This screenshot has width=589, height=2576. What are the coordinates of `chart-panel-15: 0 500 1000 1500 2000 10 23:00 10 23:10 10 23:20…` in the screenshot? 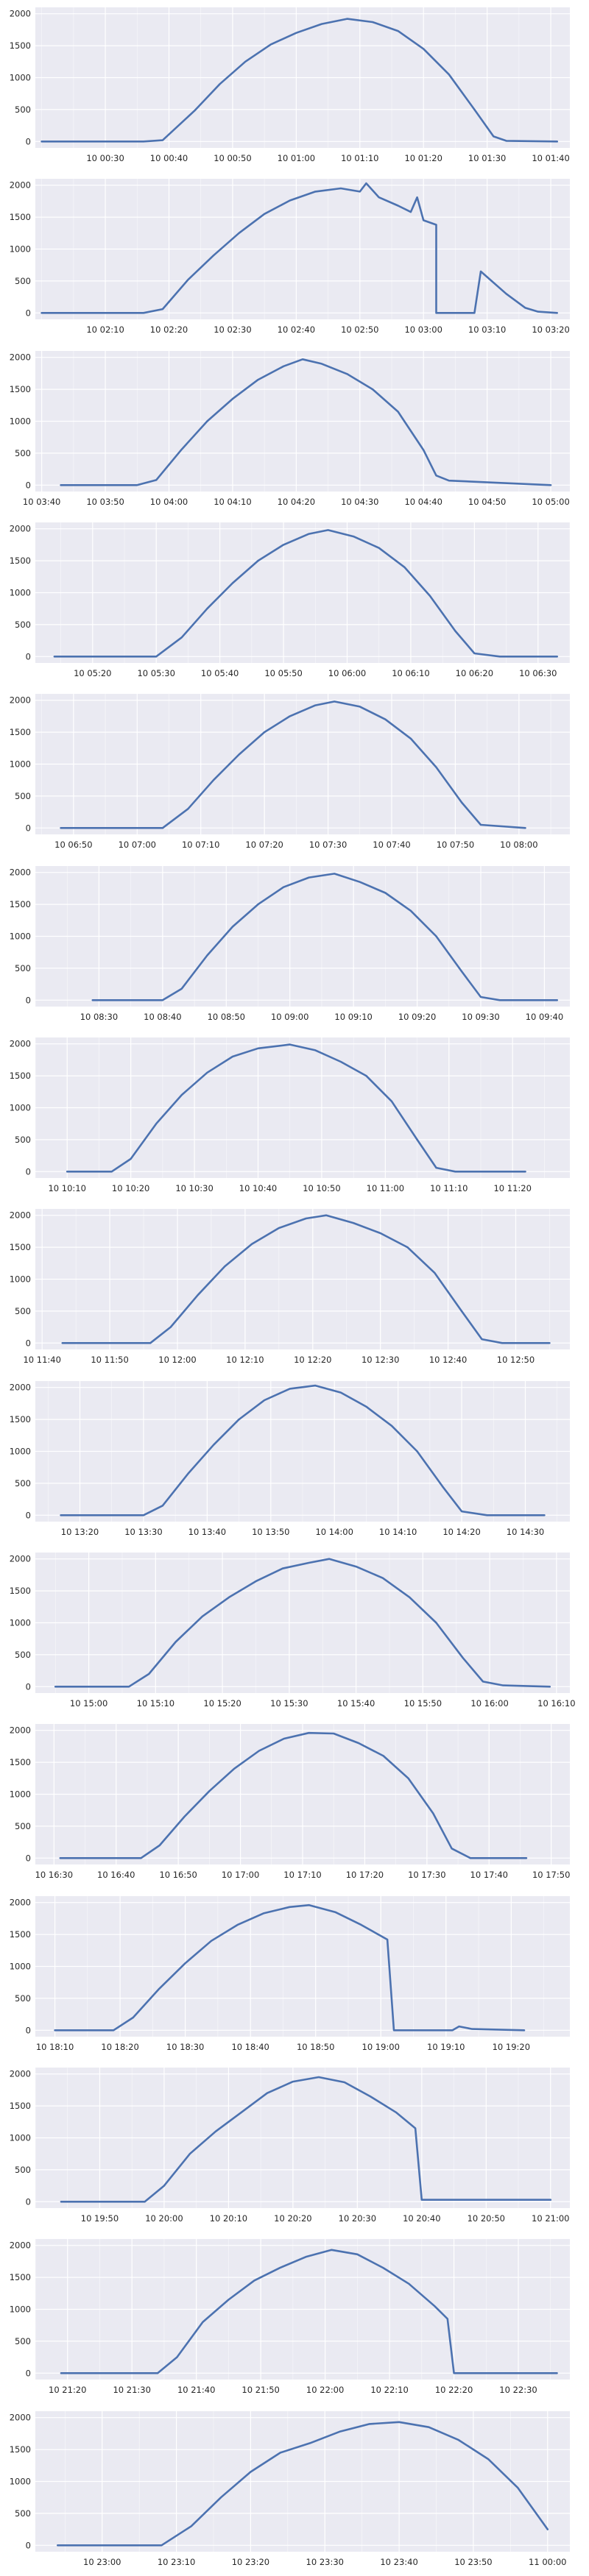 It's located at (294, 2489).